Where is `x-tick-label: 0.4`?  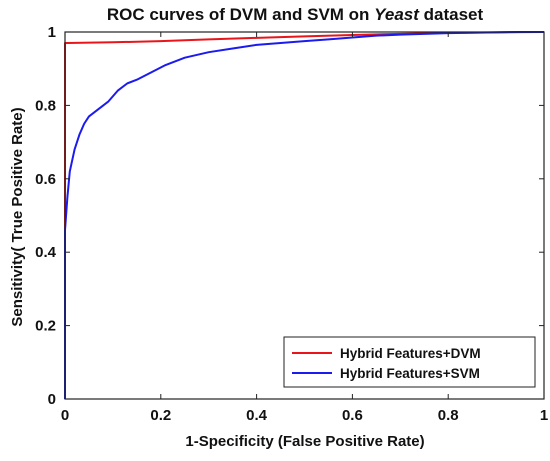 x-tick-label: 0.4 is located at coordinates (257, 415).